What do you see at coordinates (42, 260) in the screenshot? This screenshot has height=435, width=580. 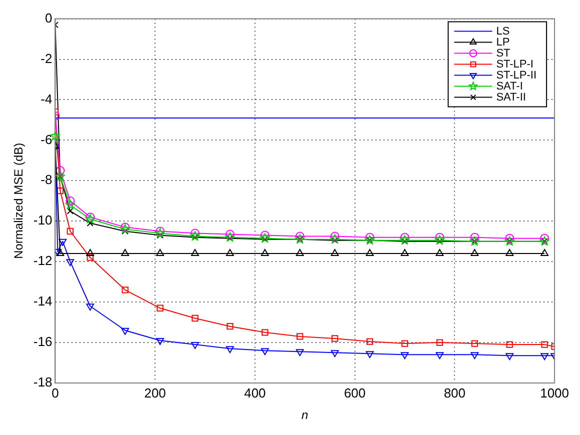 I see `y-tick-label: -12` at bounding box center [42, 260].